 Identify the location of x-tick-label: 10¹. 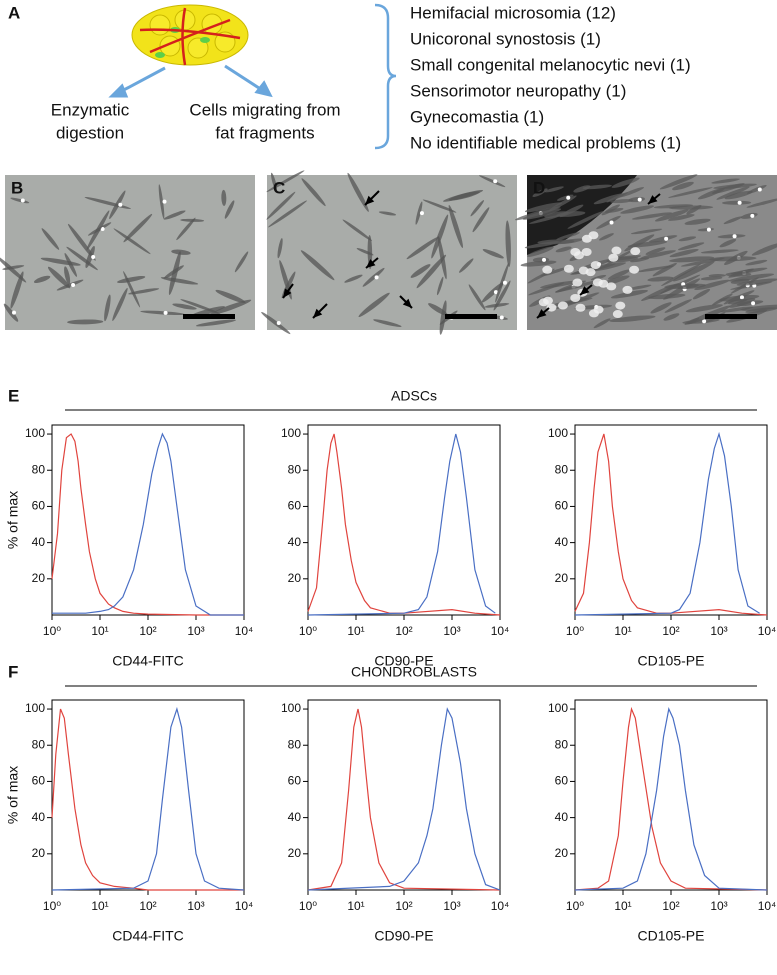
(99, 631).